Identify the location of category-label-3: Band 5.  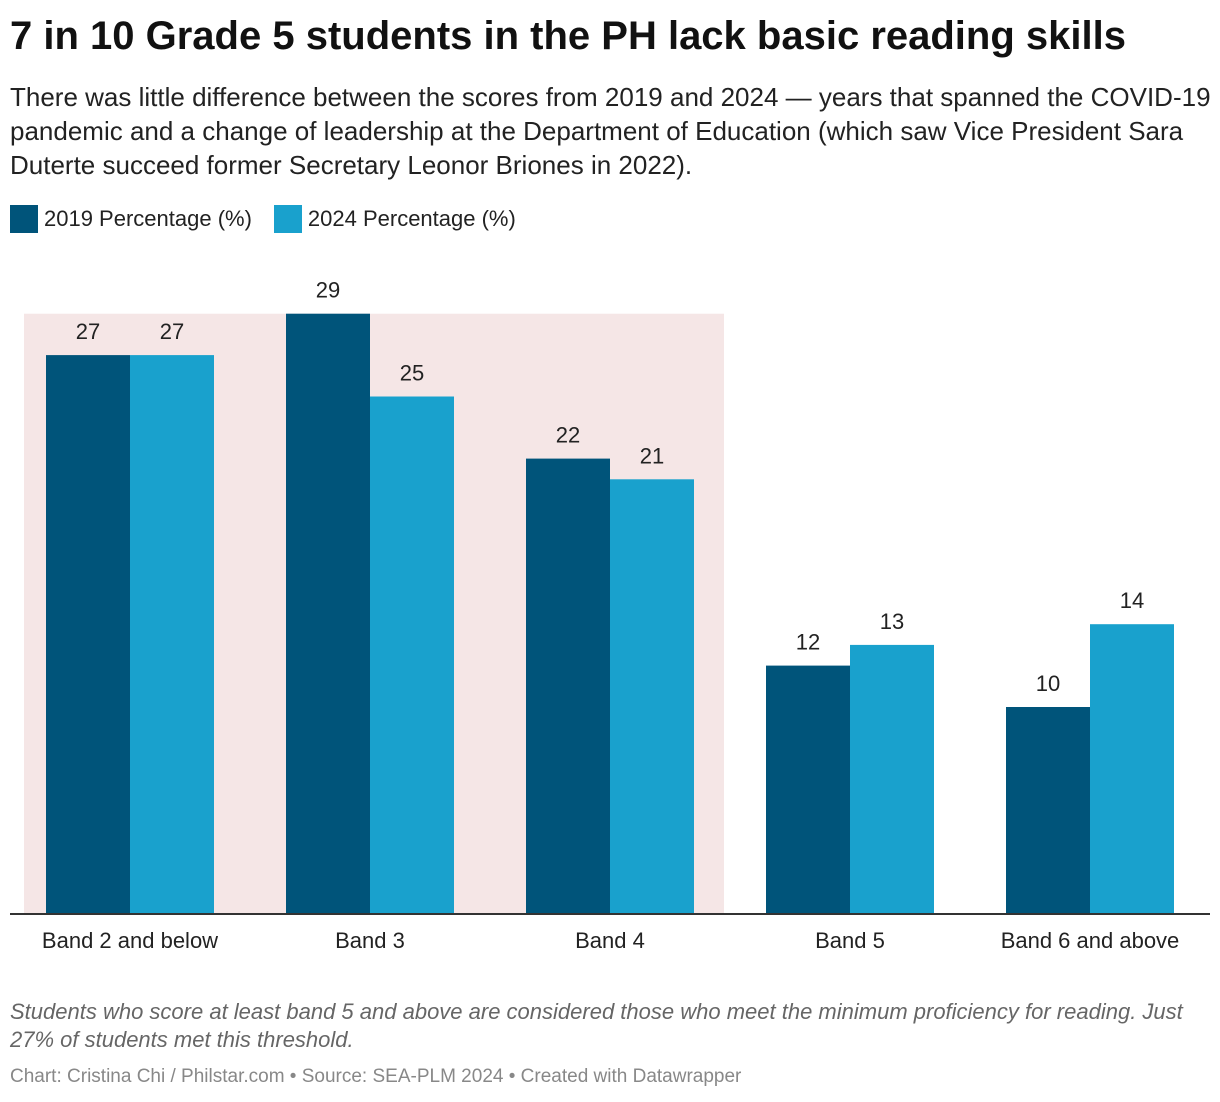
(850, 940).